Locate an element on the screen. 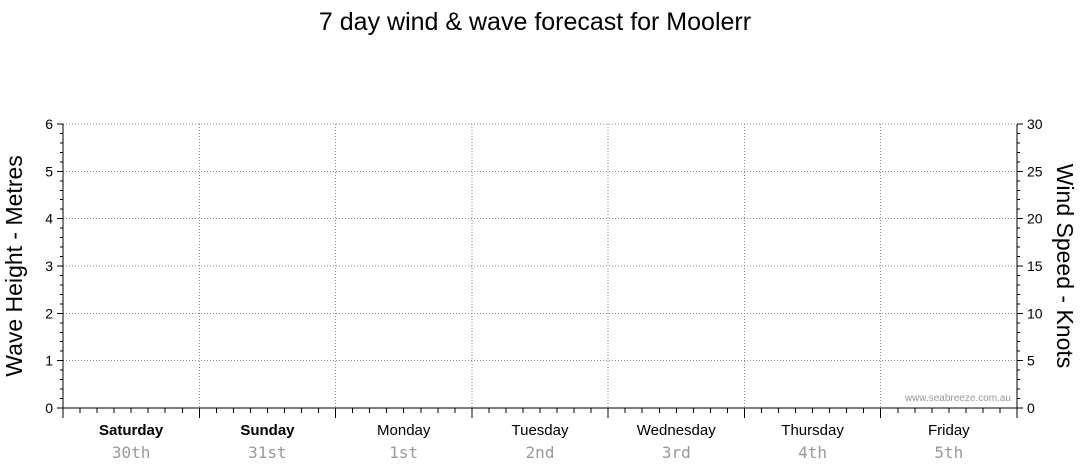 The image size is (1080, 475). right-tick-label: 15 is located at coordinates (1035, 266).